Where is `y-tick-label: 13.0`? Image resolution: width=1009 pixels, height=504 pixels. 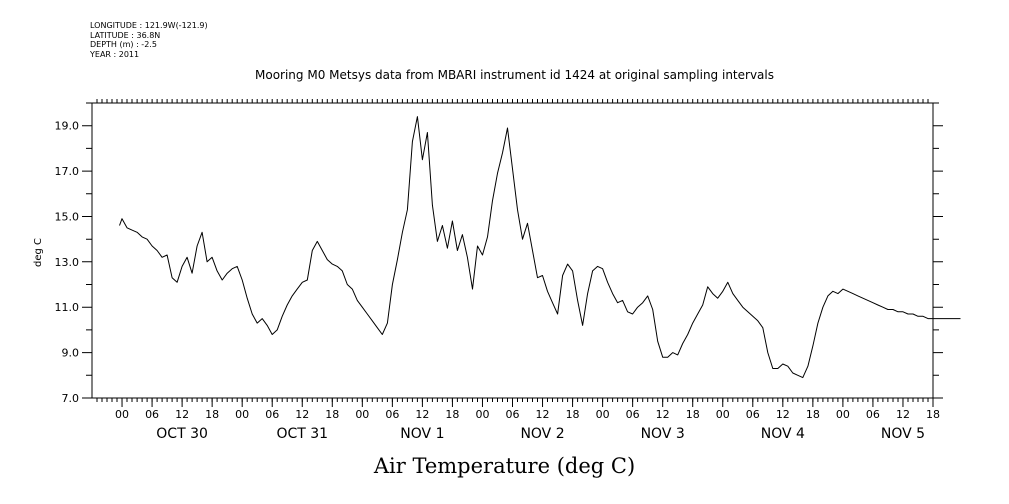
y-tick-label: 13.0 is located at coordinates (67, 262).